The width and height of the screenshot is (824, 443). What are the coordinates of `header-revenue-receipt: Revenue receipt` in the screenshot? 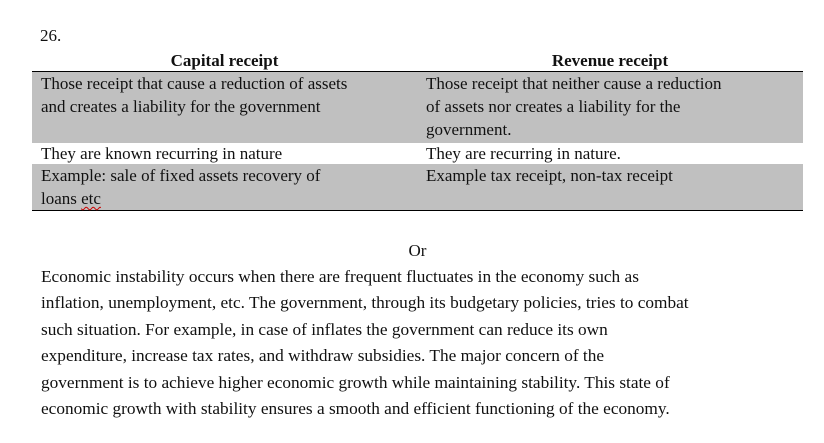 It's located at (610, 60).